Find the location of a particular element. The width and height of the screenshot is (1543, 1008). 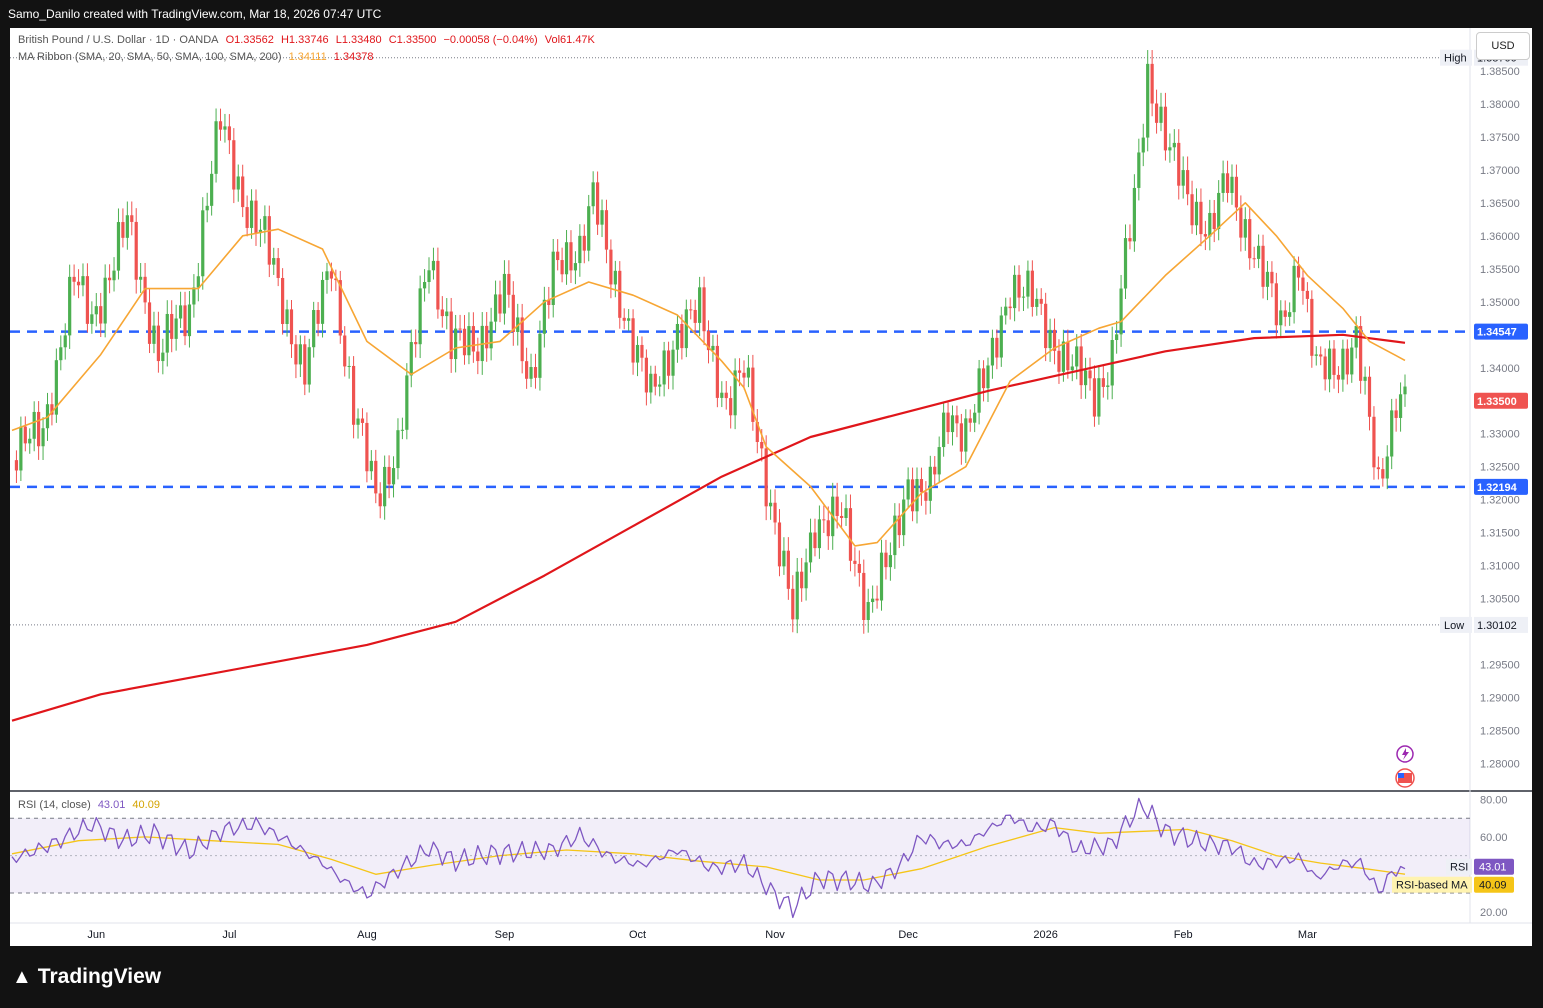

high-value: H1.33746 is located at coordinates (304, 40).